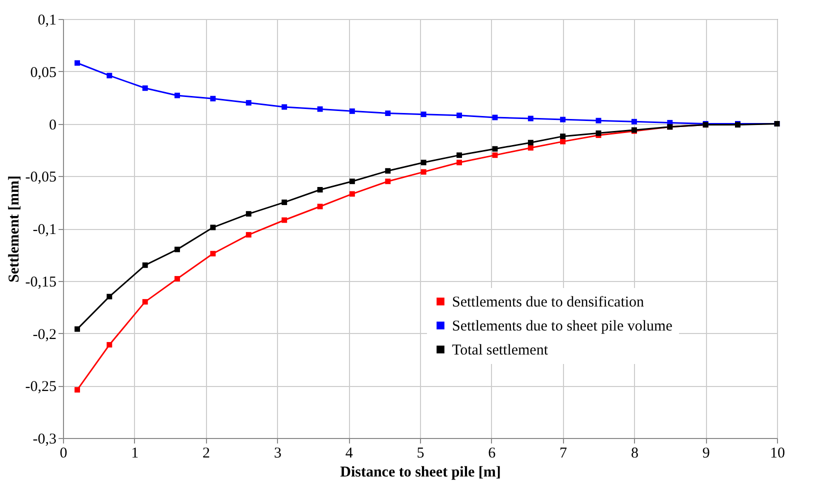 Image resolution: width=831 pixels, height=501 pixels. What do you see at coordinates (634, 454) in the screenshot?
I see `x-tick-label: 8` at bounding box center [634, 454].